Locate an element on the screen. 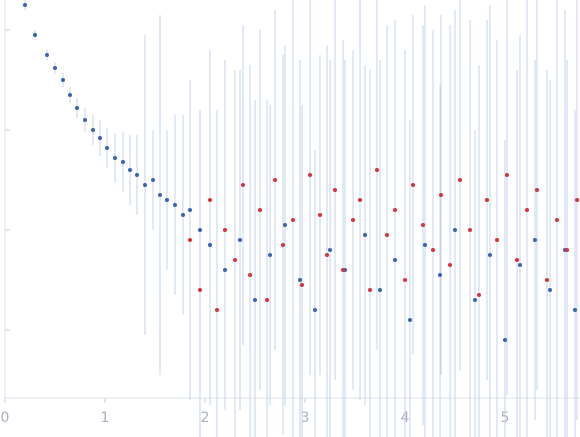 The height and width of the screenshot is (437, 580). x-tick-label: 2 is located at coordinates (205, 418).